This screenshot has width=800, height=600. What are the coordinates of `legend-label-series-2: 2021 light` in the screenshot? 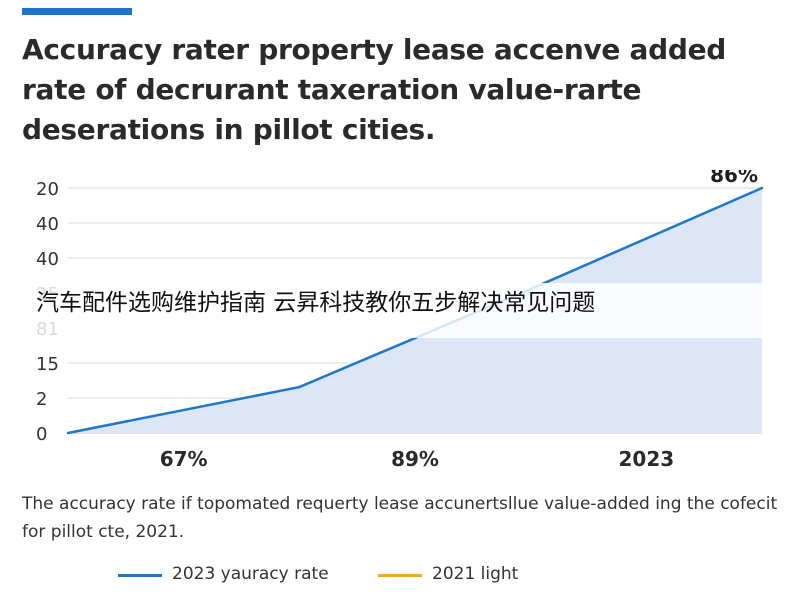 It's located at (475, 574).